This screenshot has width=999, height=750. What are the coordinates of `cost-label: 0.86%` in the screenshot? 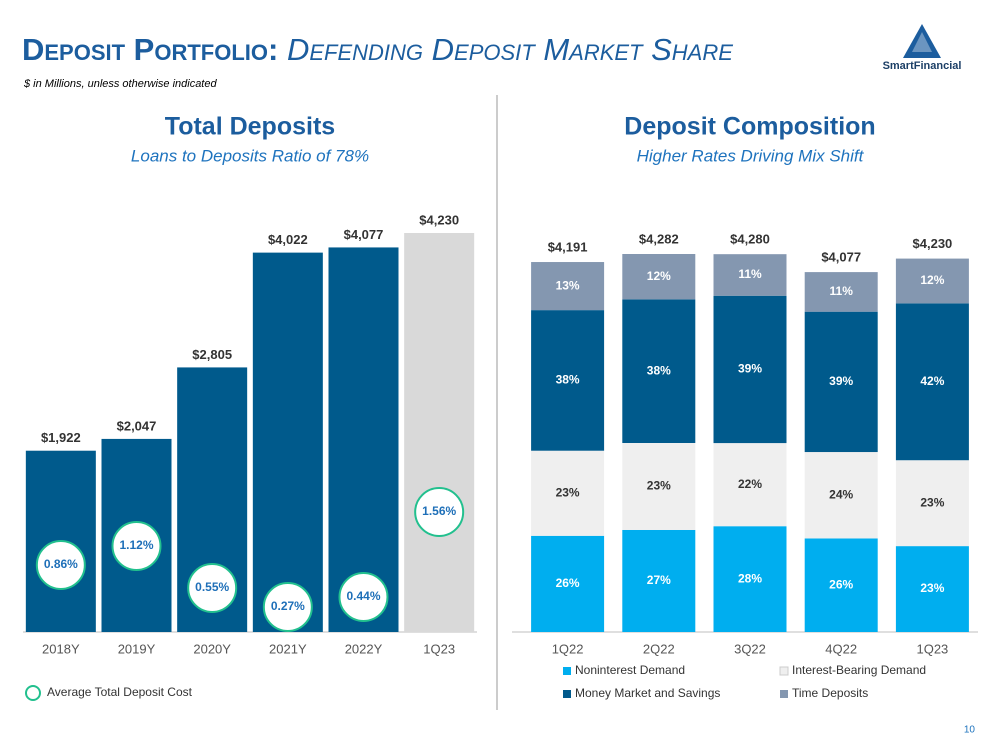 It's located at (61, 564).